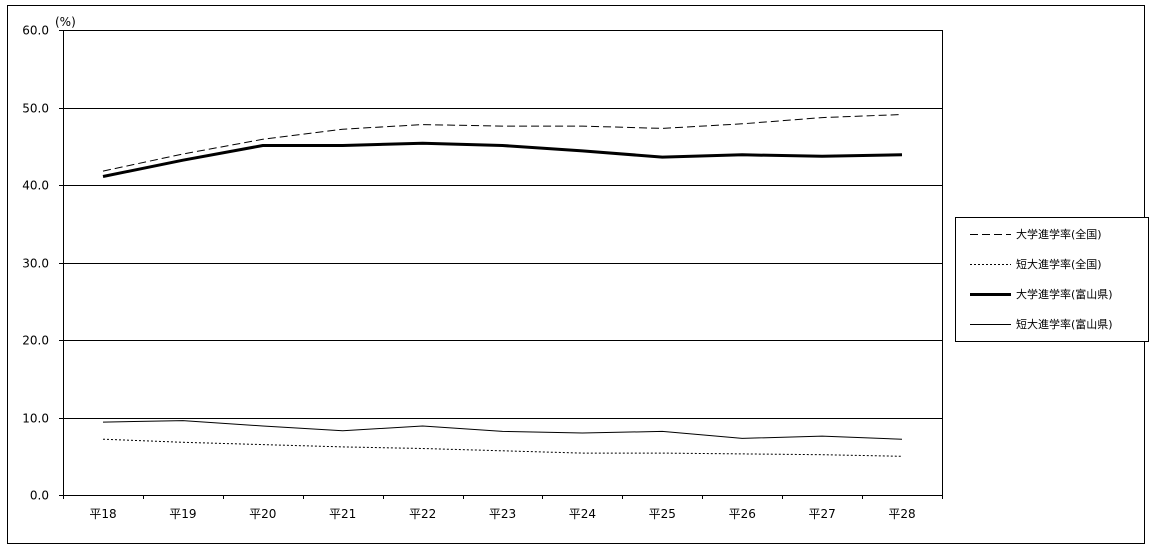 Image resolution: width=1152 pixels, height=553 pixels. Describe the element at coordinates (342, 514) in the screenshot. I see `x-tick-label: 平21` at that location.